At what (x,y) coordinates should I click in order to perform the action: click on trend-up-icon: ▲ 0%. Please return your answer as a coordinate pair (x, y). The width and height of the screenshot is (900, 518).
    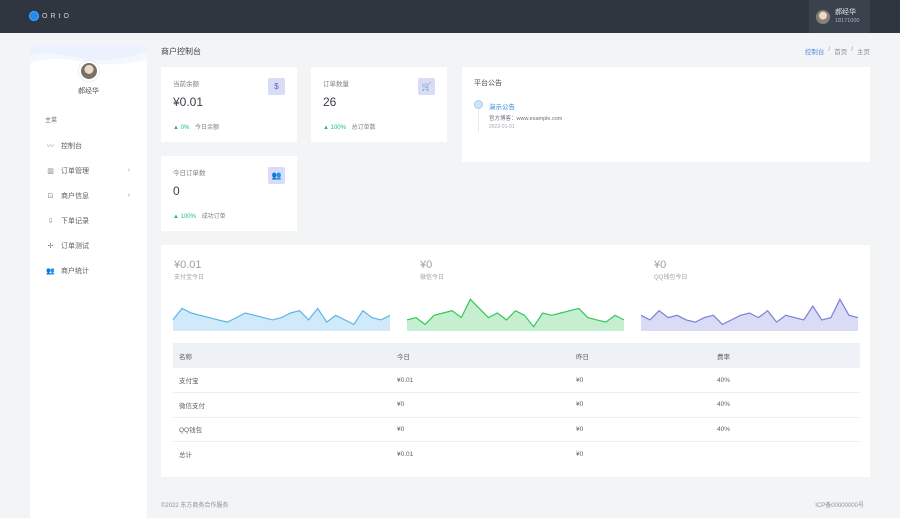
    Looking at the image, I should click on (181, 128).